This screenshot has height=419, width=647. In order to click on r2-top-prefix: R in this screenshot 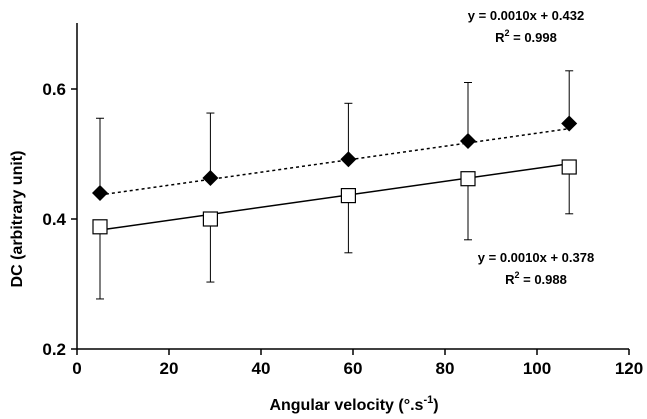, I will do `click(500, 37)`.